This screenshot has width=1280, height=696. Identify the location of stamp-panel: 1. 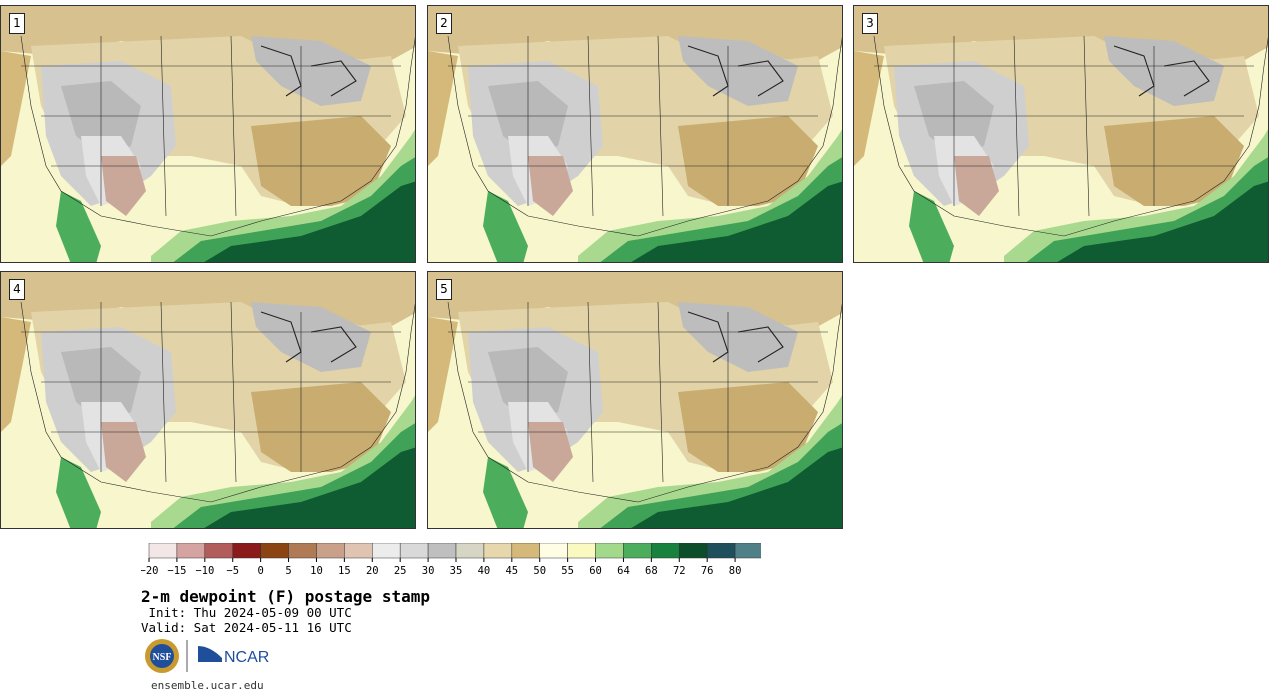
(208, 134).